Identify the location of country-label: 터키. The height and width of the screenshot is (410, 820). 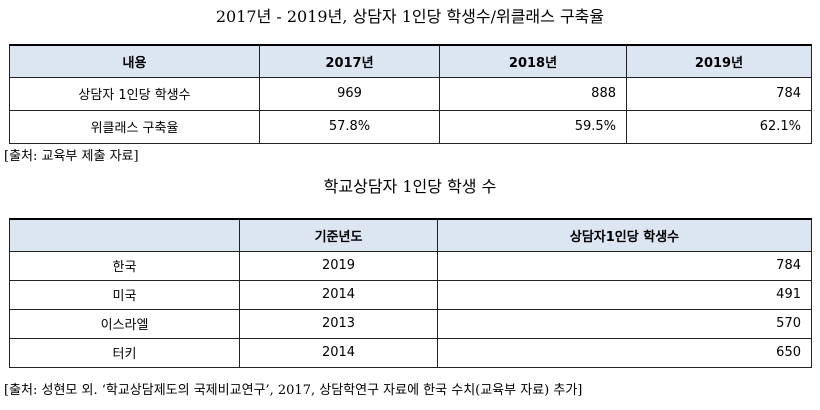
(124, 352).